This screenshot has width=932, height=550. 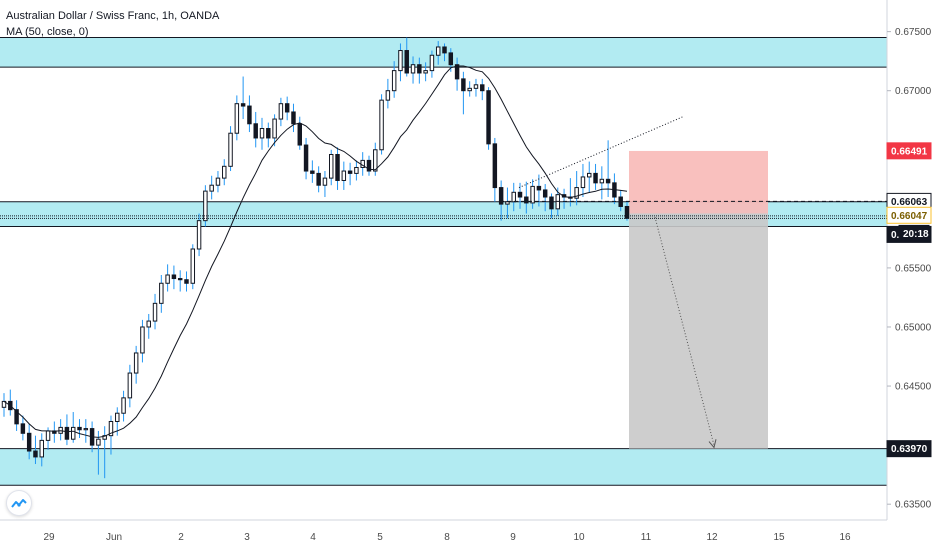 I want to click on price-tag: 0.66063, so click(x=909, y=201).